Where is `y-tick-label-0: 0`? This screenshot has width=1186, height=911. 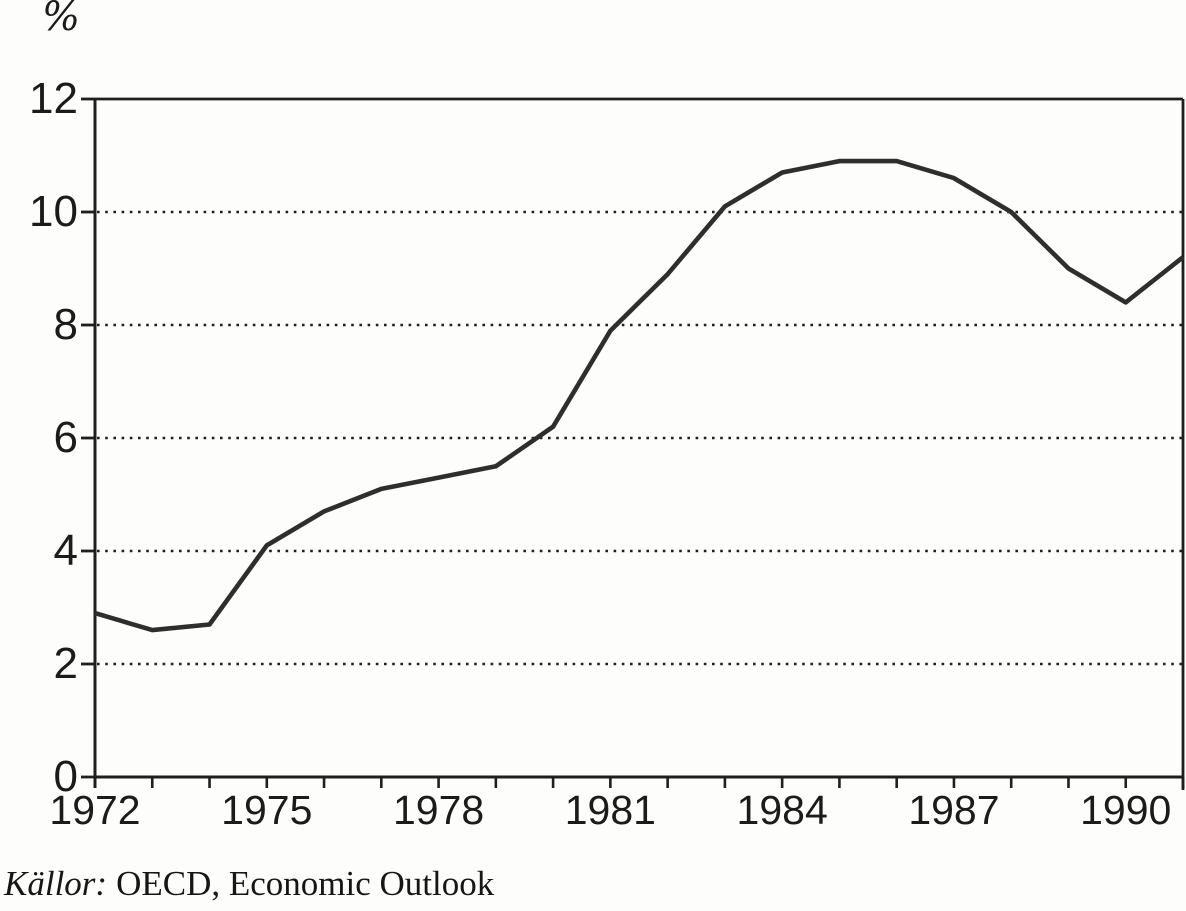 y-tick-label-0: 0 is located at coordinates (65, 776).